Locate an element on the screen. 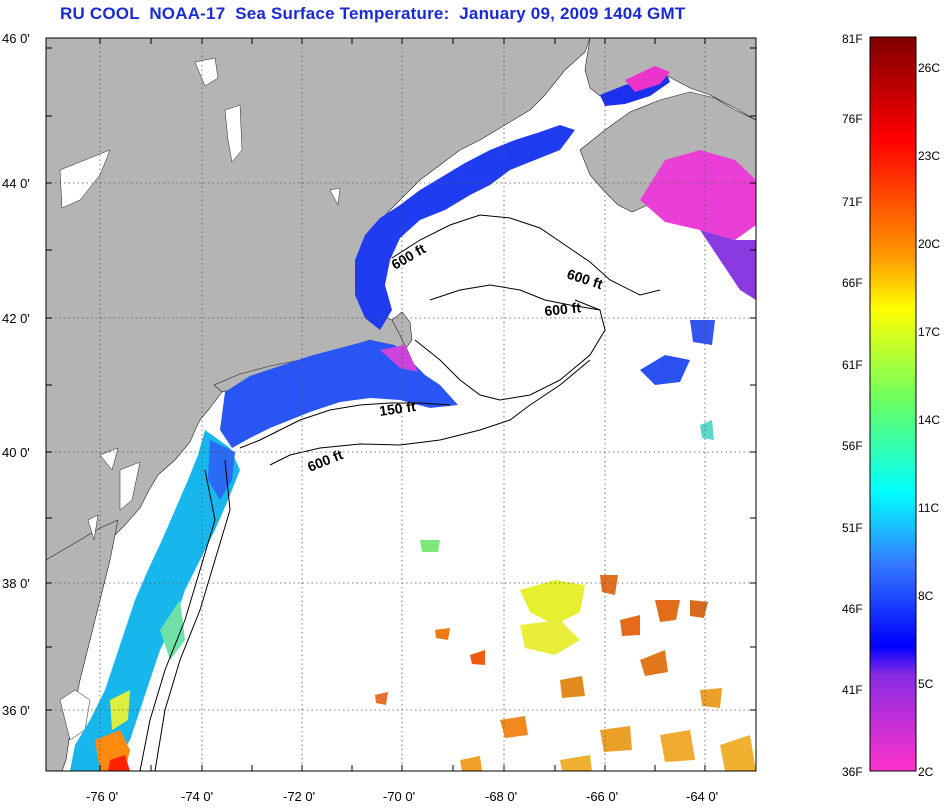  lat-label: 40 0' is located at coordinates (16, 452).